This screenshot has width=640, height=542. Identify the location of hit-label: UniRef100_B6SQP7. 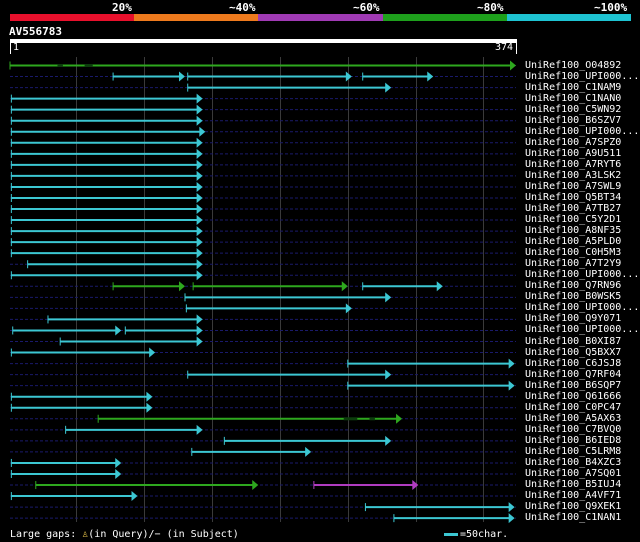
(573, 385).